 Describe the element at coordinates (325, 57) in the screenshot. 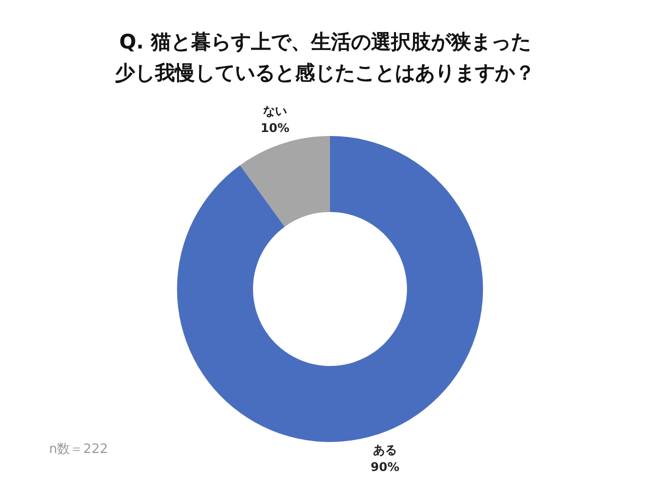

I see `chart-title: Q. 猫と暮らす上で、生活の選択肢が狭まった少し我慢していると感じたことはありますか？` at that location.